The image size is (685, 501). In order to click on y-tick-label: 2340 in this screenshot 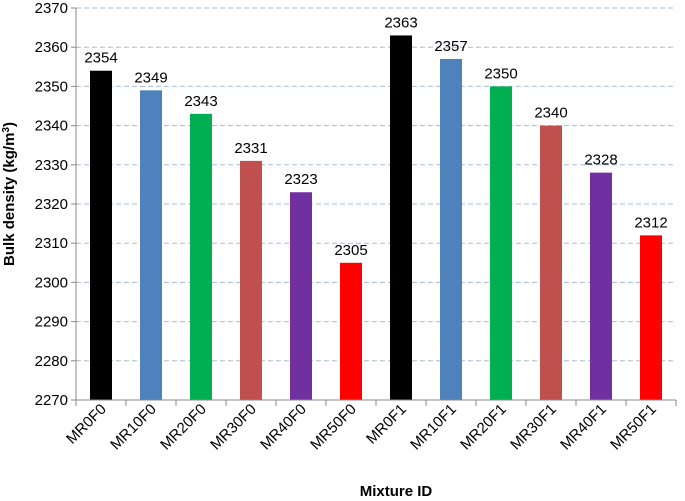, I will do `click(51, 126)`.